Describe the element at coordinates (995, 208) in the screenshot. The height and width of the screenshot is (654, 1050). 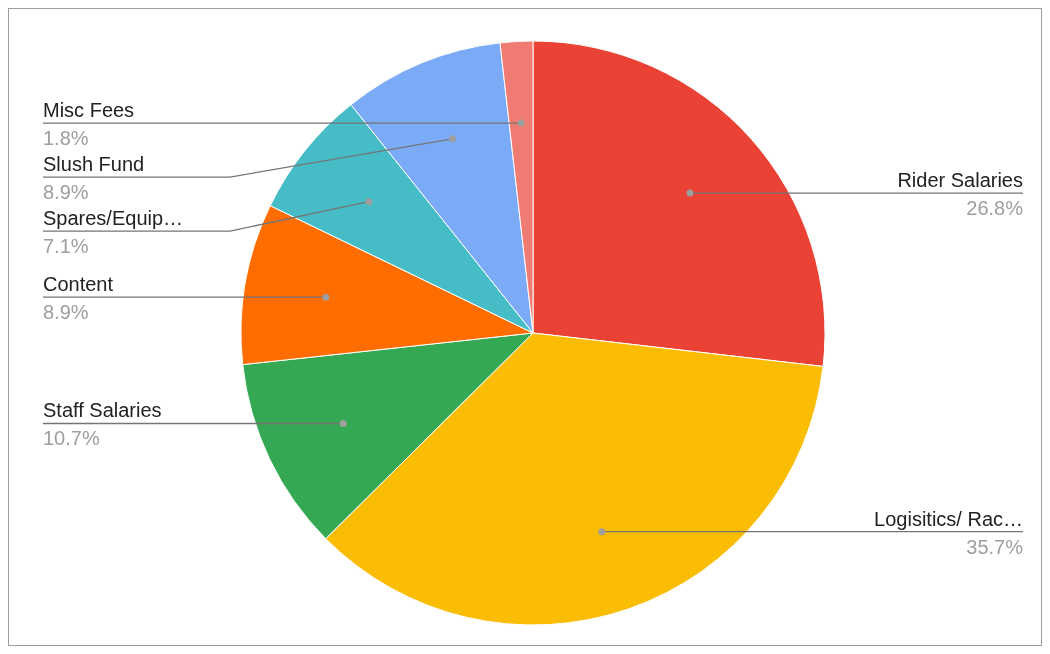
I see `data-label: 26.8%` at that location.